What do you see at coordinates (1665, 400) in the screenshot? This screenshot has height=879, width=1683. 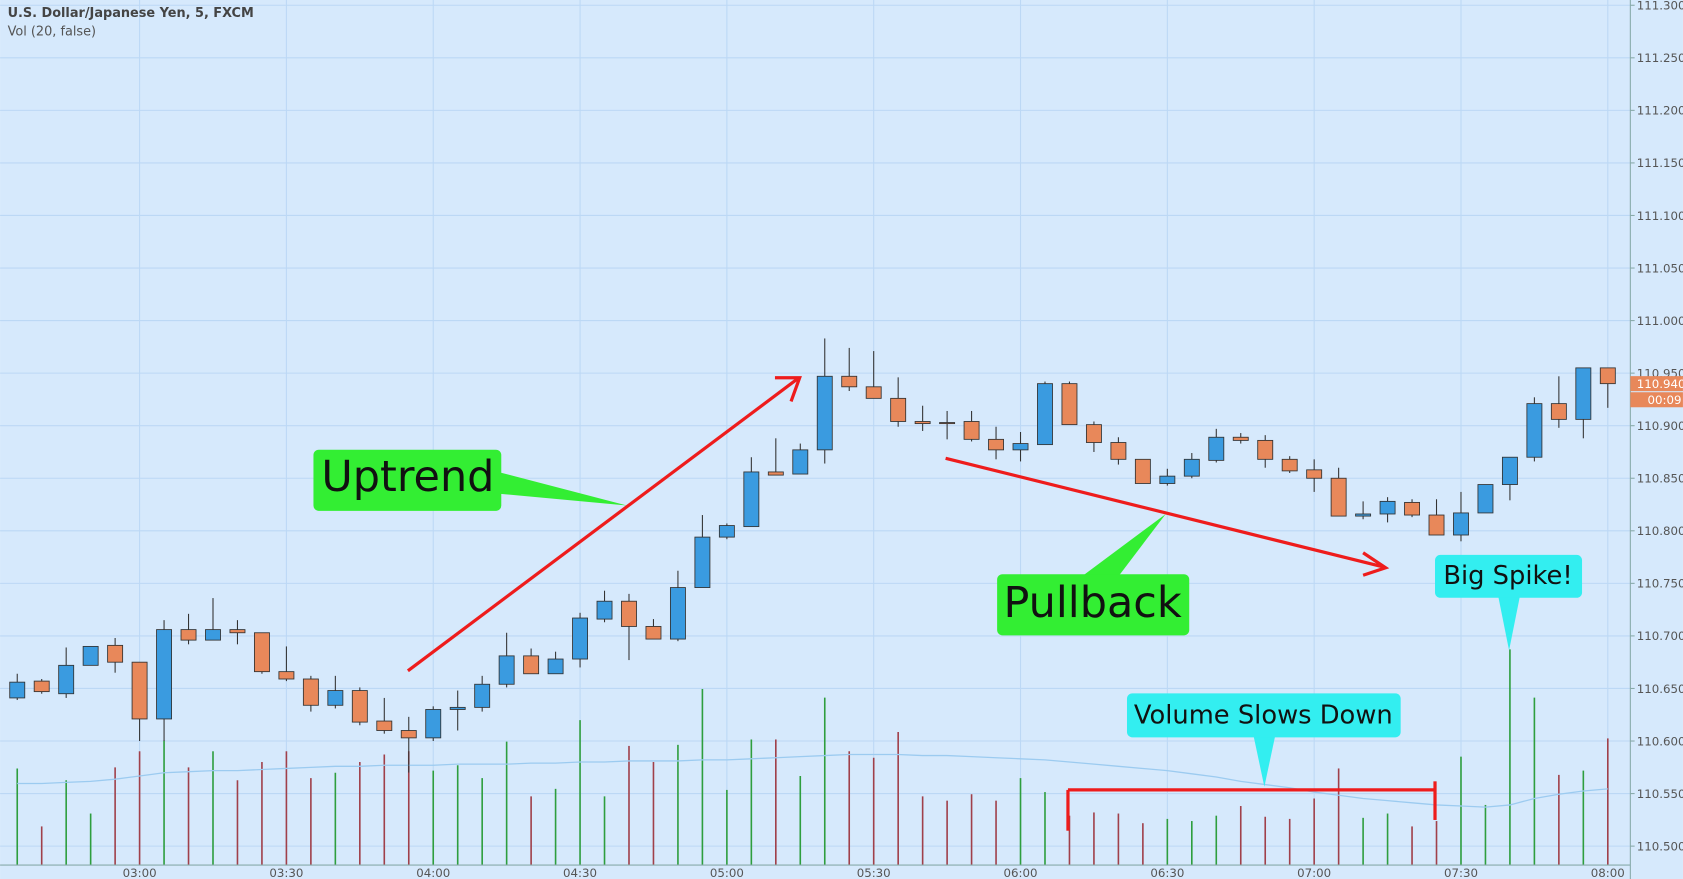 I see `countdown-label: 00:09` at bounding box center [1665, 400].